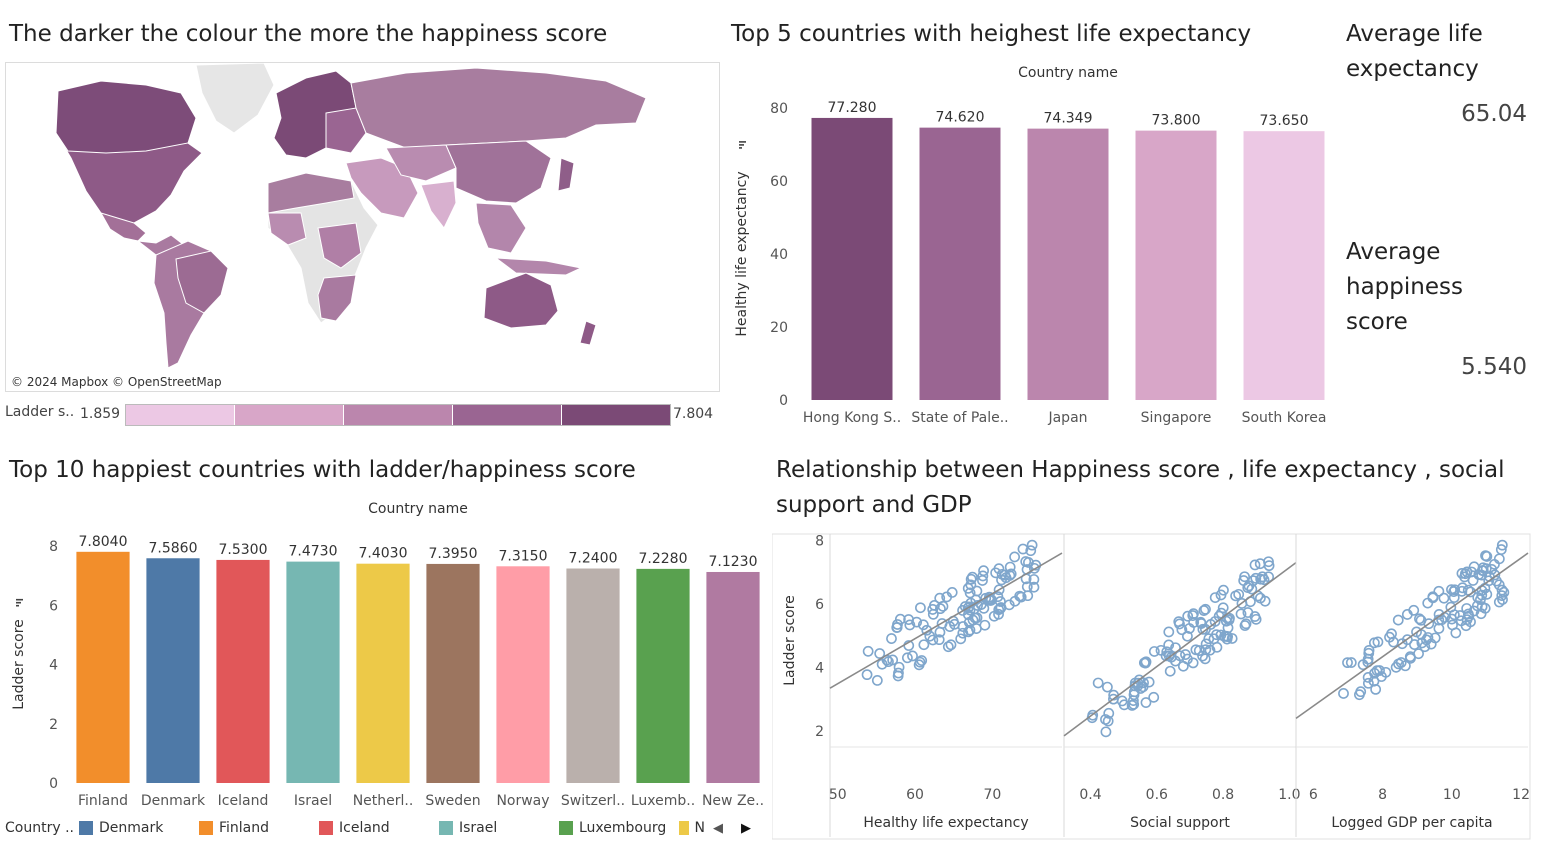  Describe the element at coordinates (501, 228) in the screenshot. I see `southeast-asia-shape` at that location.